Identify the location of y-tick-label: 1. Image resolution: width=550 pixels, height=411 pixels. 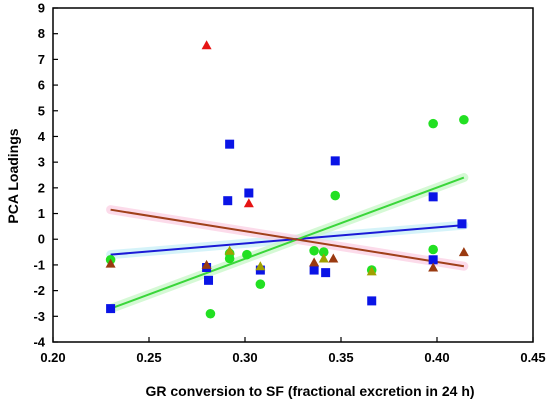
(41, 213).